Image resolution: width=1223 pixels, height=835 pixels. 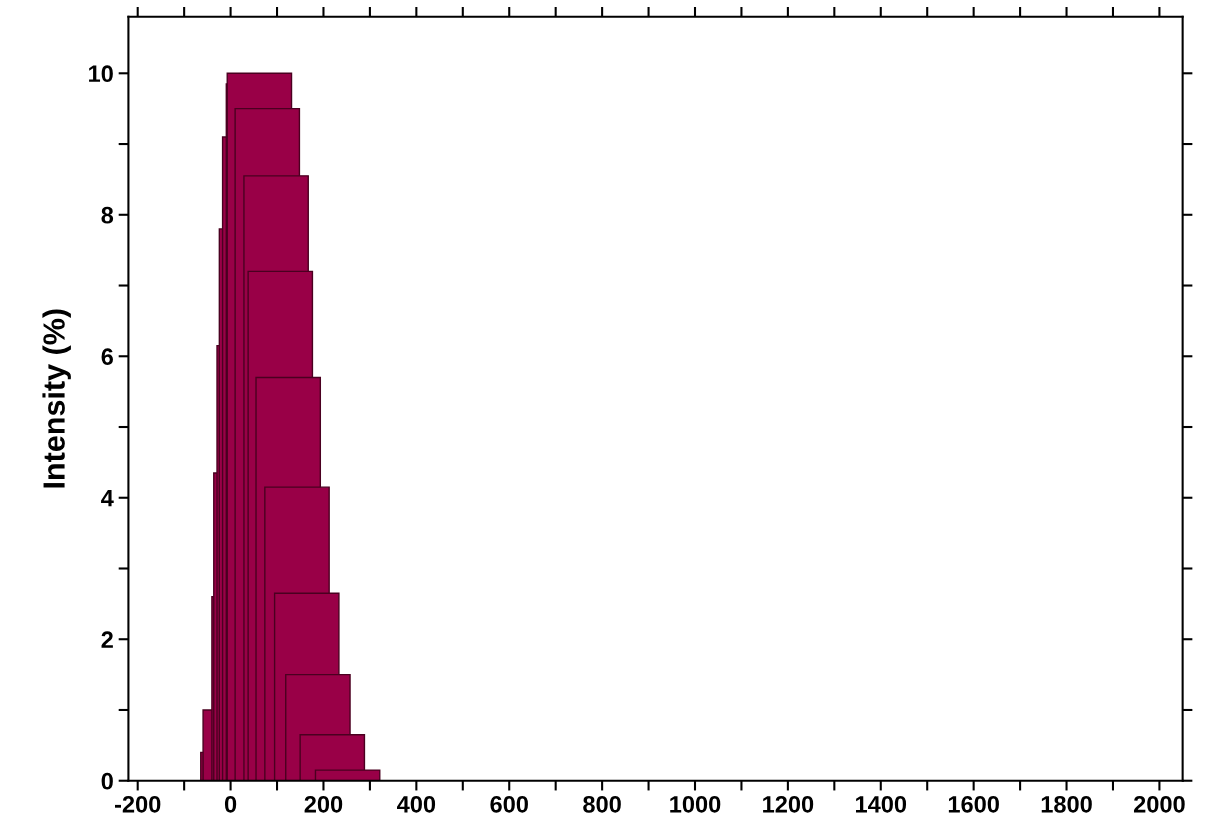 What do you see at coordinates (107, 498) in the screenshot?
I see `y-tick-label: 4` at bounding box center [107, 498].